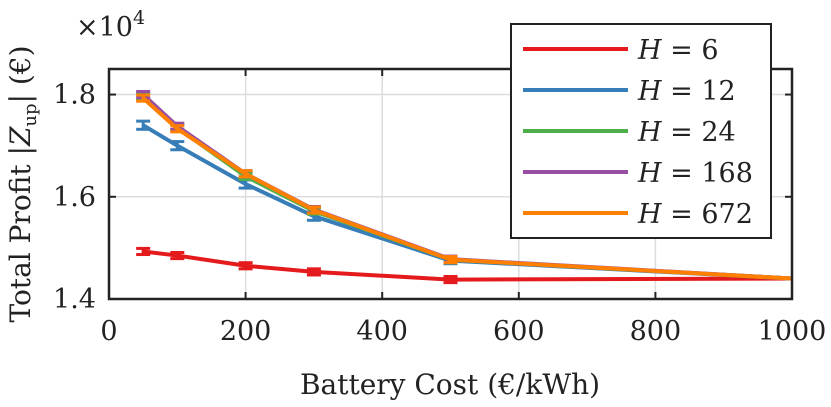 The width and height of the screenshot is (831, 407). What do you see at coordinates (792, 331) in the screenshot?
I see `x-tick-label: 1000` at bounding box center [792, 331].